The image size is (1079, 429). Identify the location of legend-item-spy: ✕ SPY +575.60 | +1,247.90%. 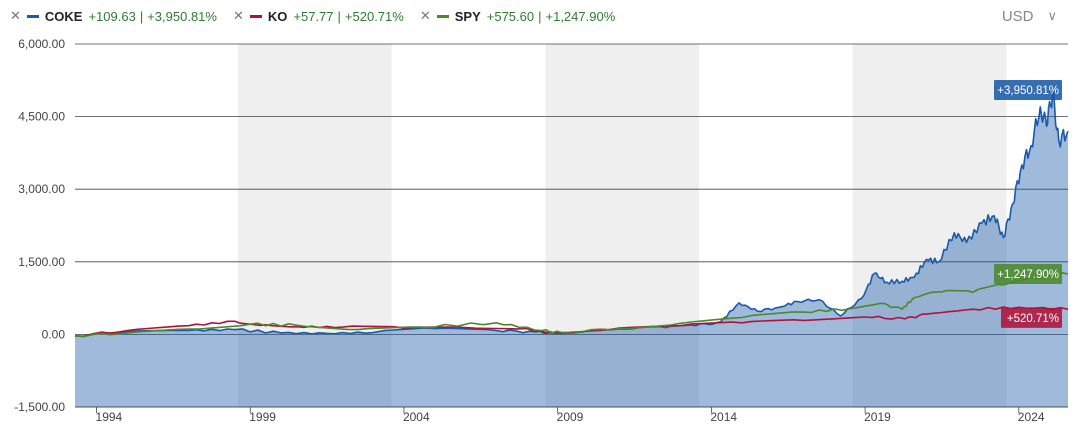
(517, 16).